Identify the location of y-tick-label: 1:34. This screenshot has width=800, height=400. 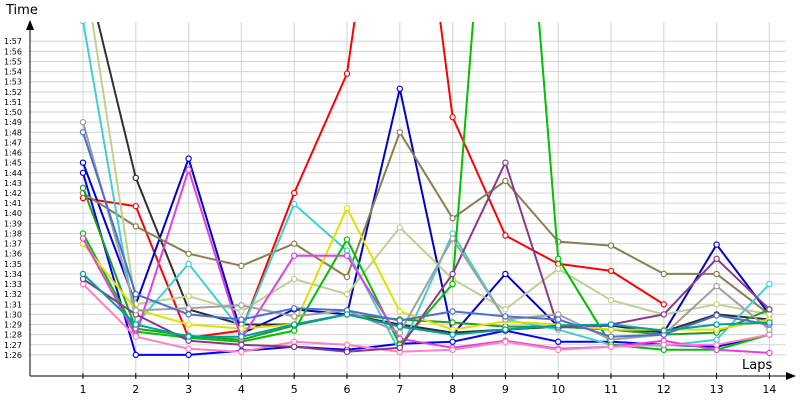
(13, 274).